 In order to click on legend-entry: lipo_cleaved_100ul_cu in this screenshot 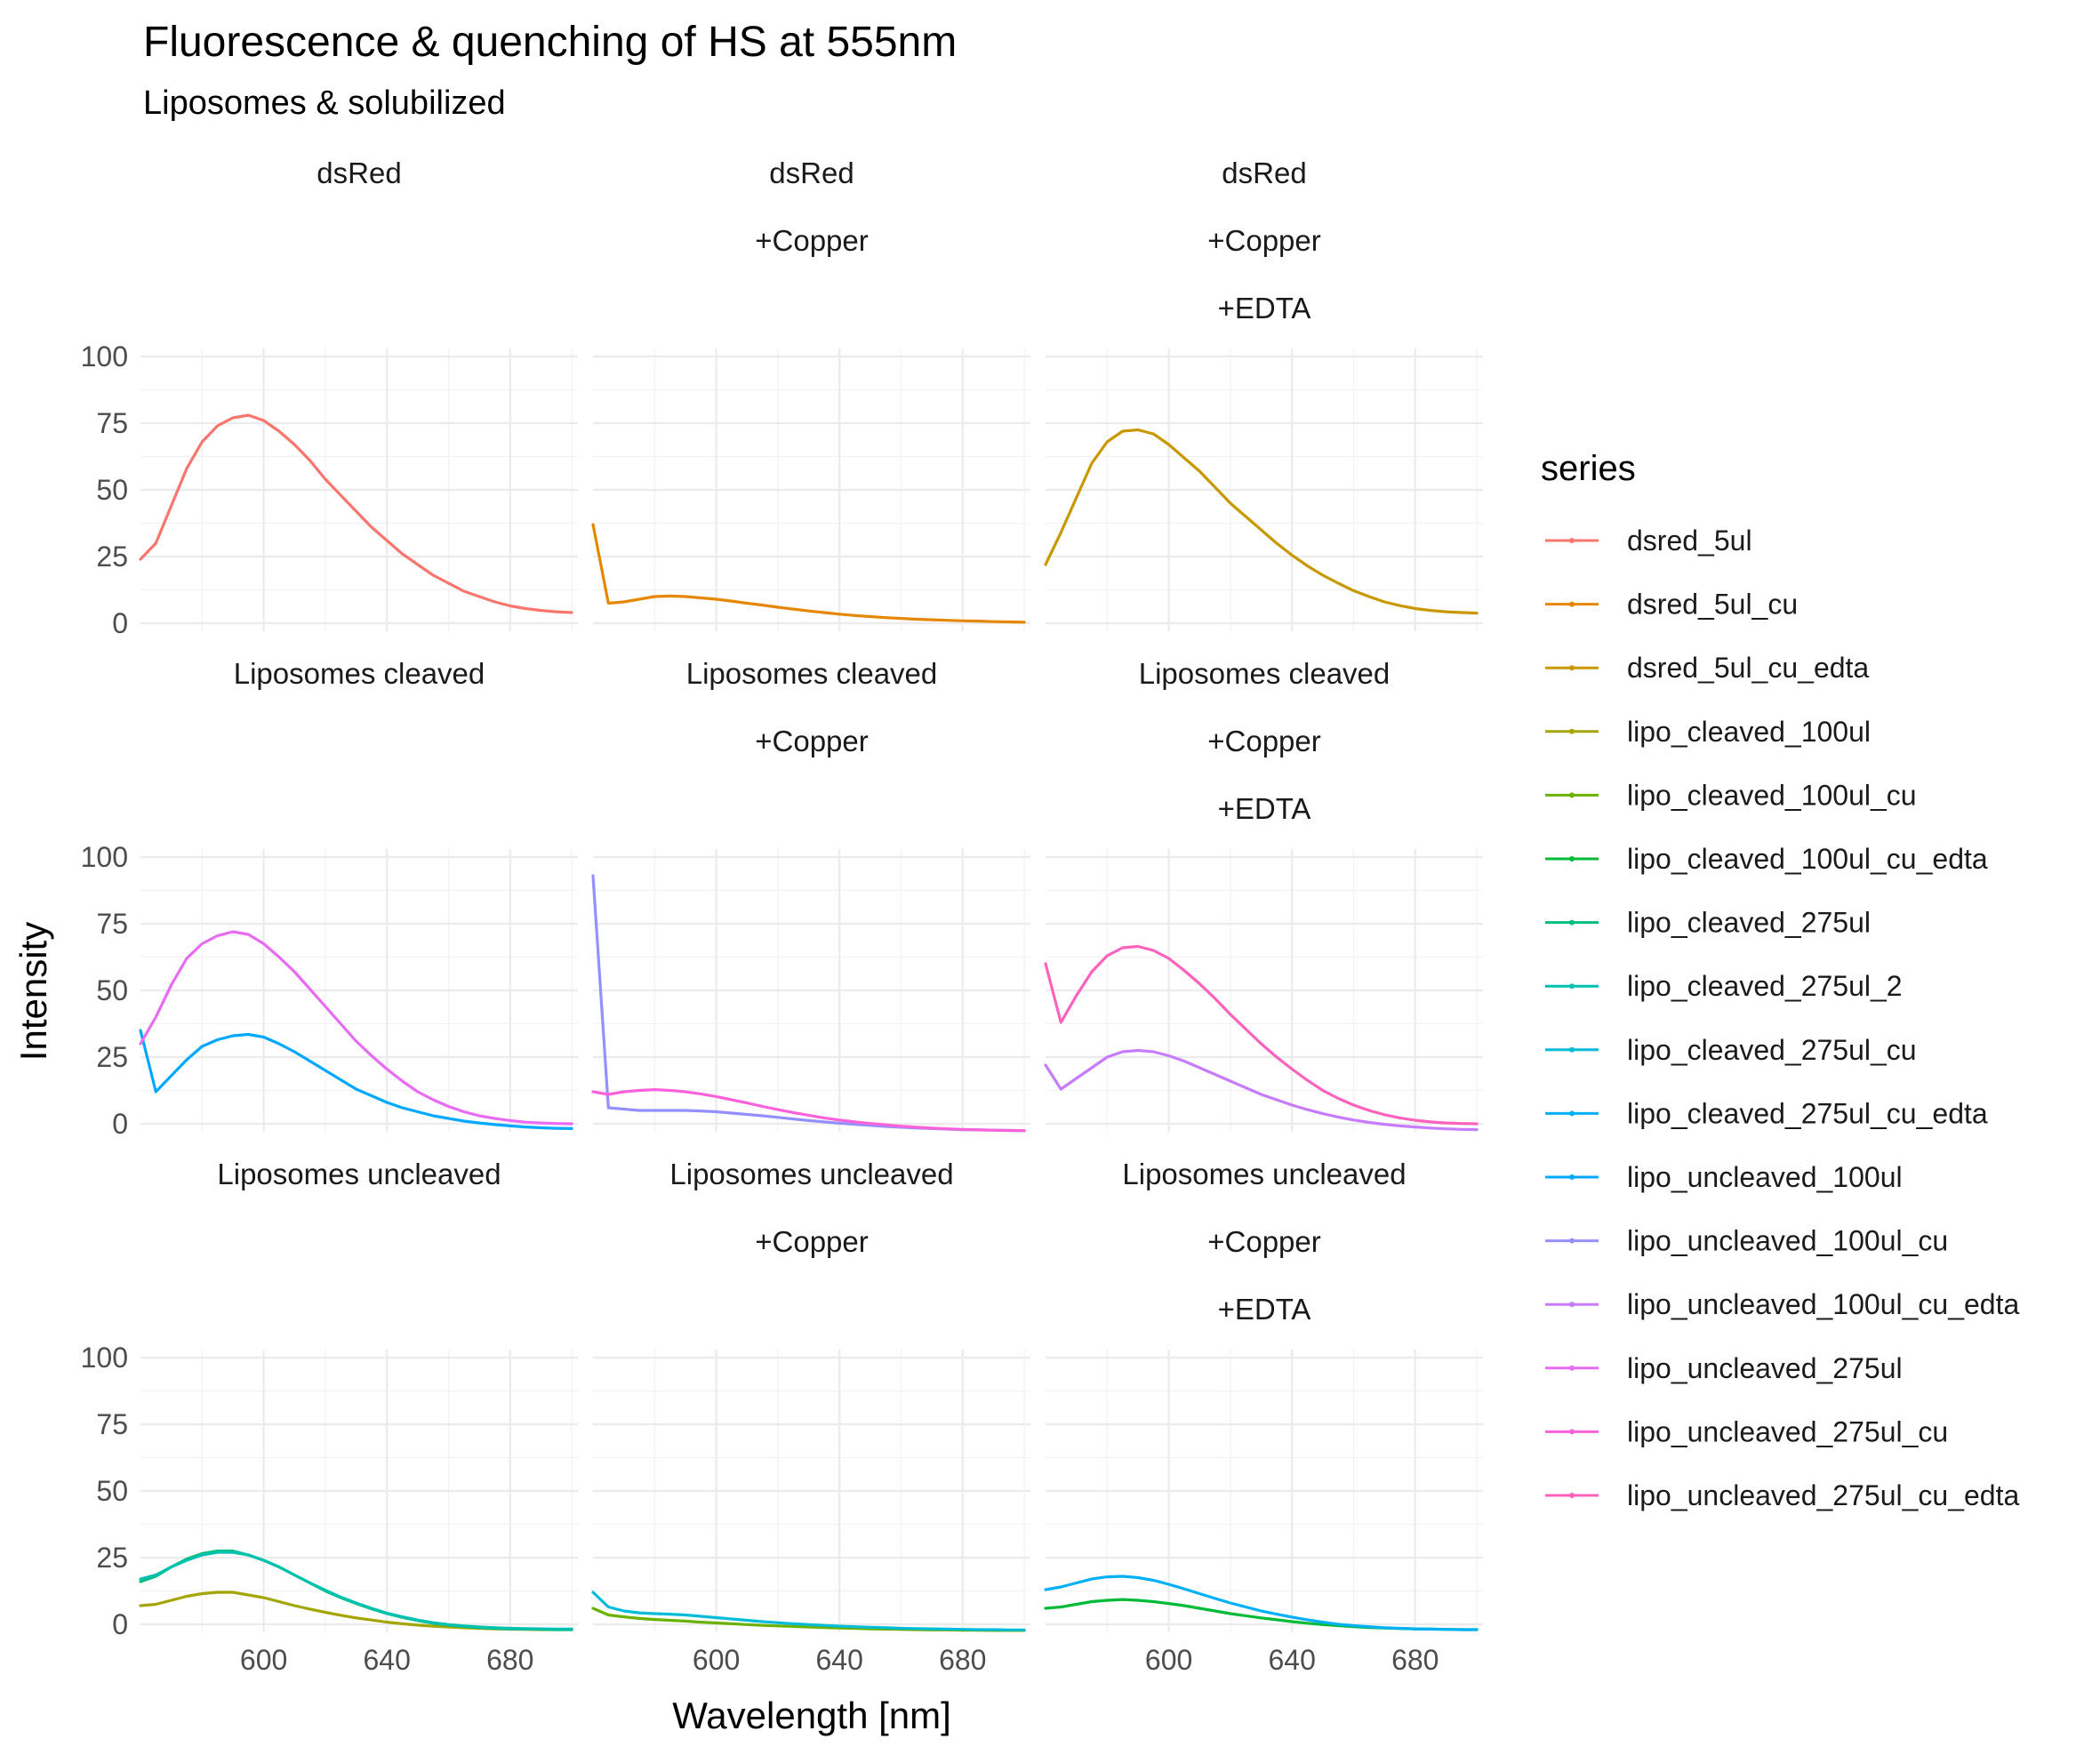, I will do `click(1731, 795)`.